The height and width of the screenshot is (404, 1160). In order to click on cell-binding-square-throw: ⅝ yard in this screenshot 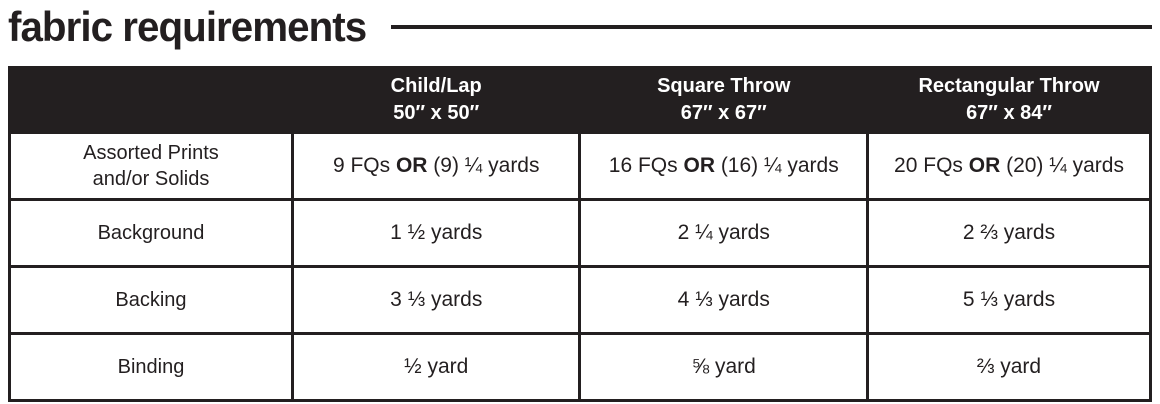, I will do `click(724, 367)`.